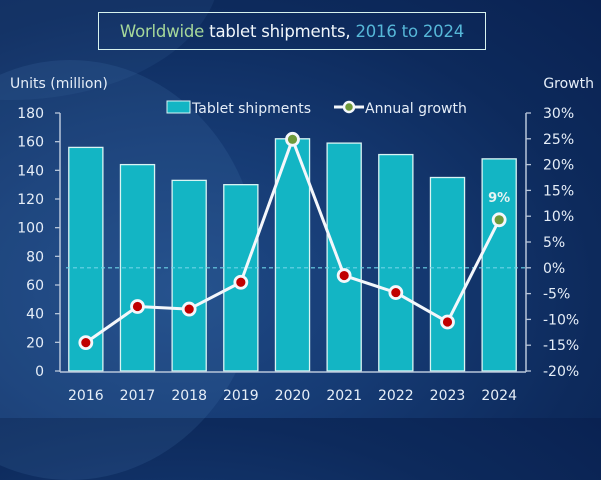 The height and width of the screenshot is (480, 601). I want to click on legend-label-shipments: Tablet shipments, so click(251, 109).